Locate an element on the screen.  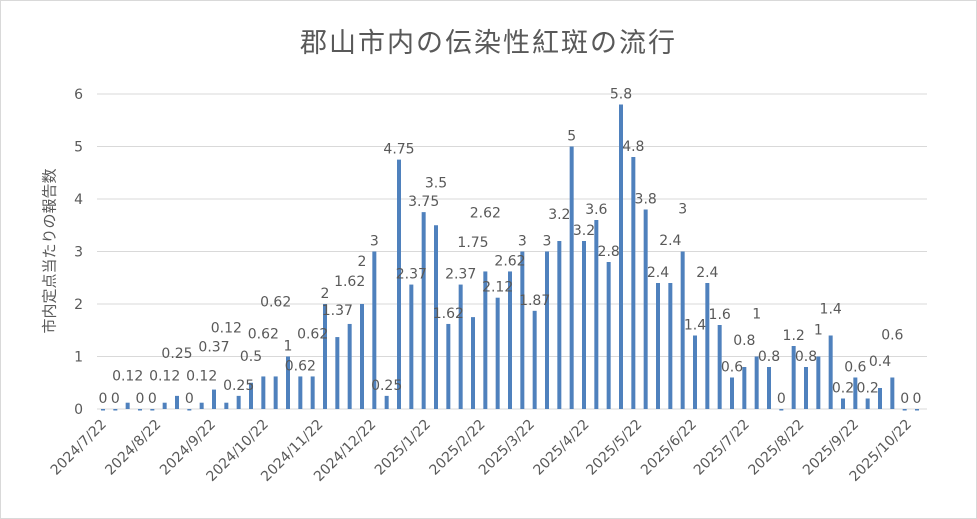
y-tick-label: 3 is located at coordinates (78, 253).